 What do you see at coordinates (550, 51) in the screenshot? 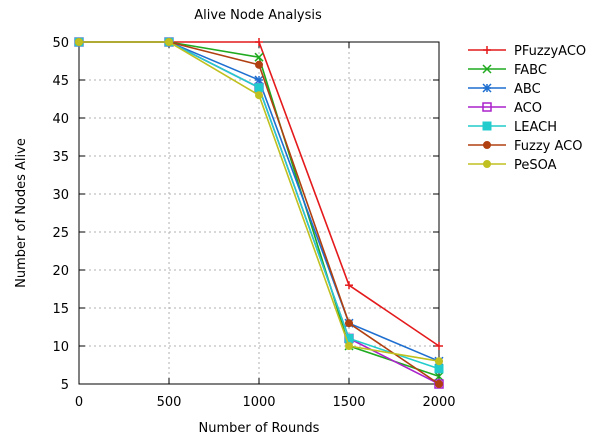
I see `legend-label: PFuzzyACO` at bounding box center [550, 51].